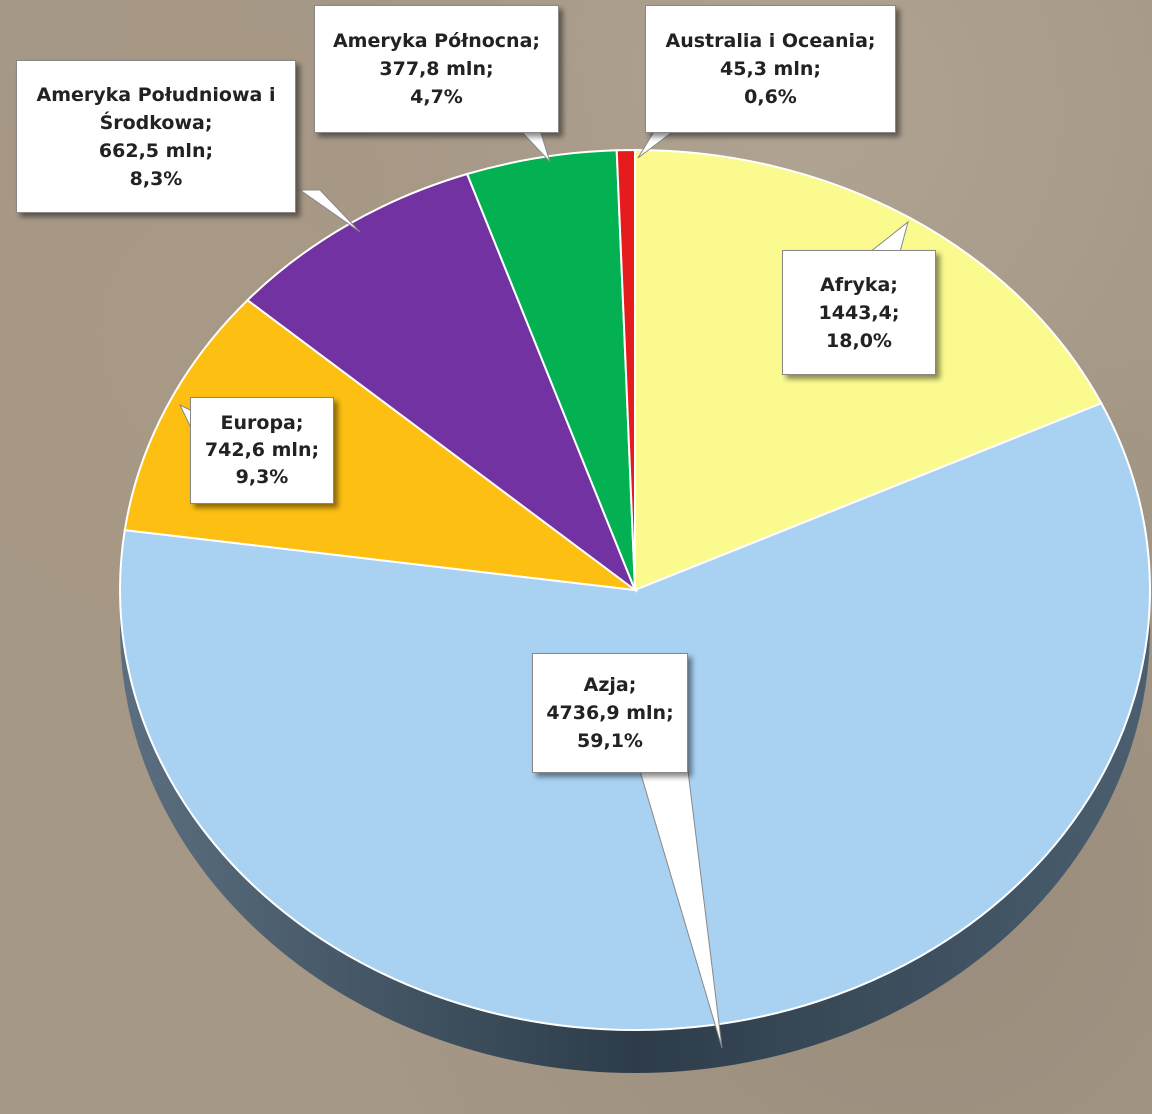 This screenshot has height=1114, width=1152. I want to click on callout: Europa; 742,6 mln; 9,3%, so click(262, 450).